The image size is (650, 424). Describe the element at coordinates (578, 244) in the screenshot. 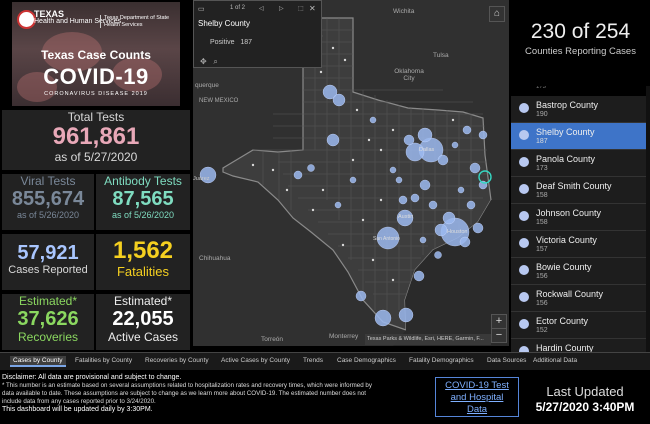

I see `list-item-victoria: Victoria County 157` at that location.